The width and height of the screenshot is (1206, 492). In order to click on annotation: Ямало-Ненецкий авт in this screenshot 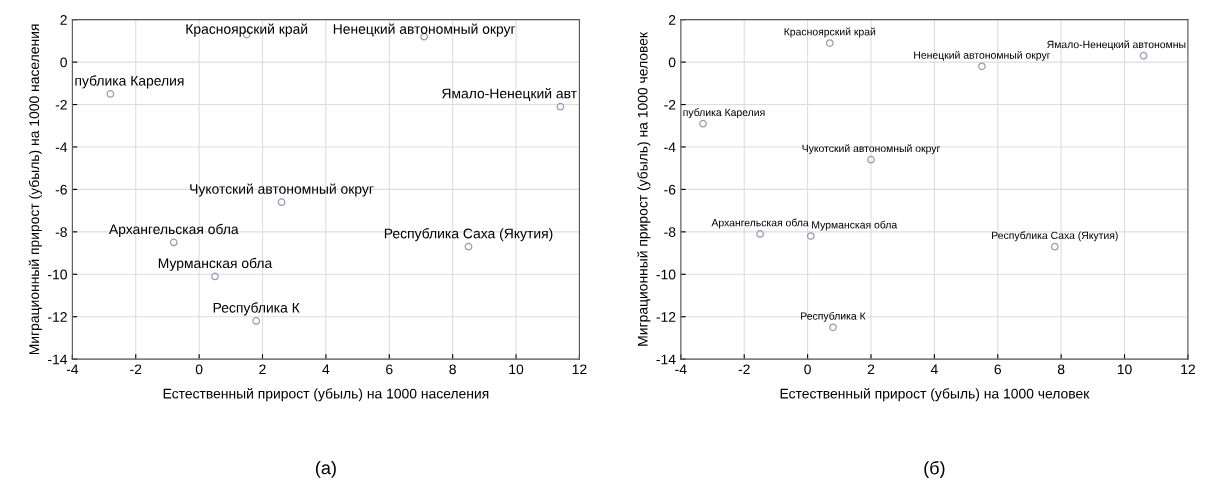, I will do `click(509, 94)`.